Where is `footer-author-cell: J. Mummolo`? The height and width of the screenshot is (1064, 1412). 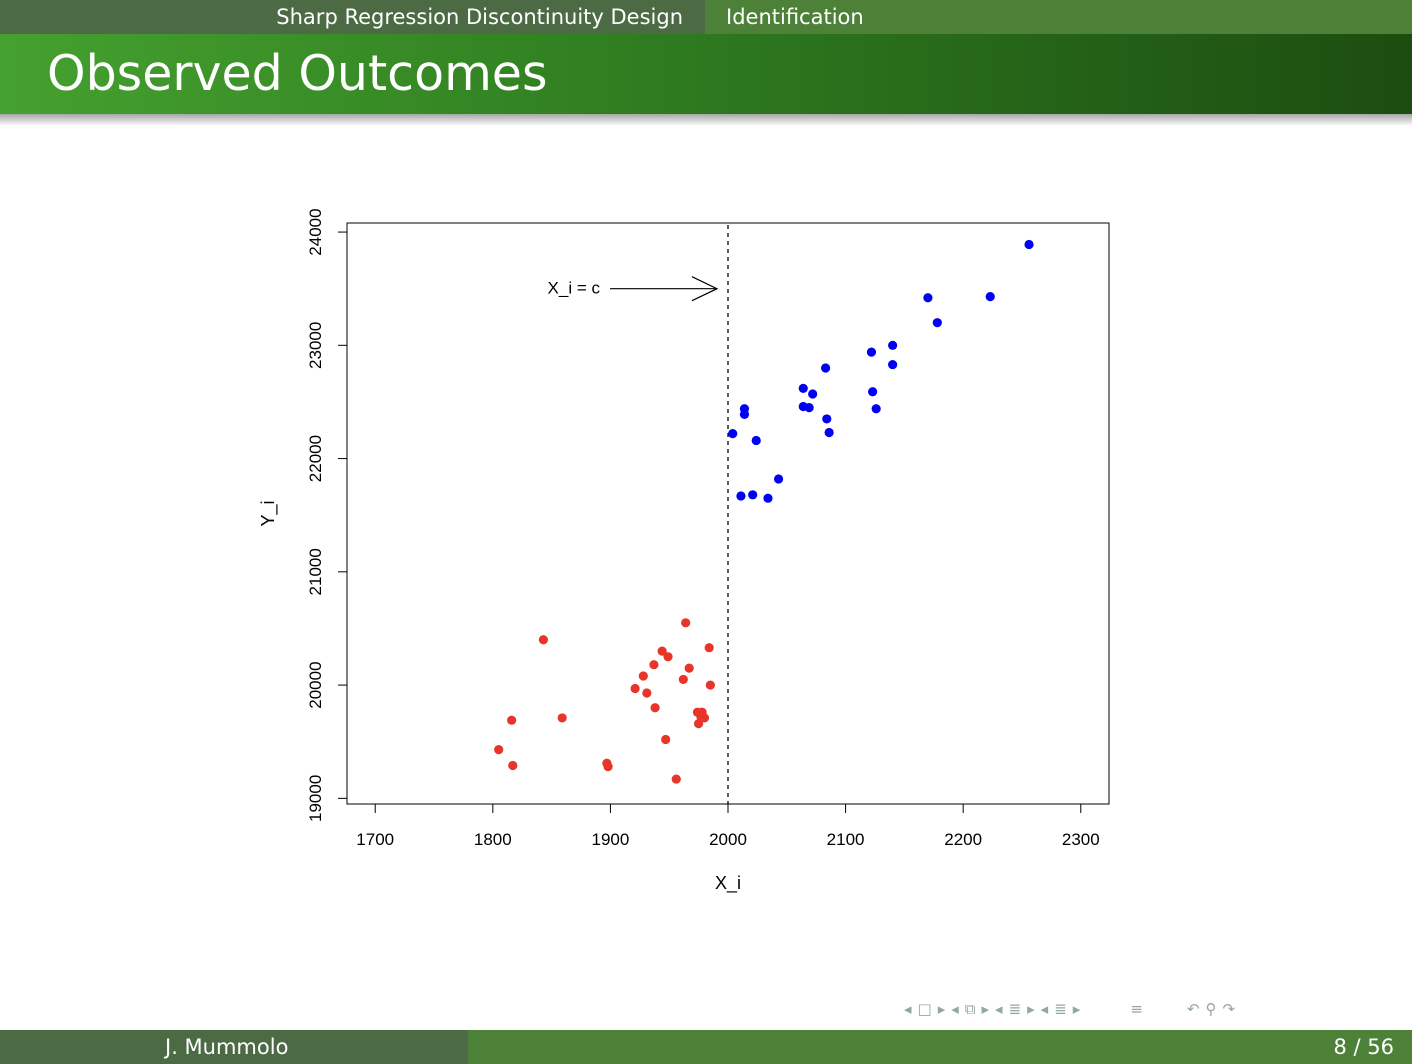 footer-author-cell: J. Mummolo is located at coordinates (234, 1047).